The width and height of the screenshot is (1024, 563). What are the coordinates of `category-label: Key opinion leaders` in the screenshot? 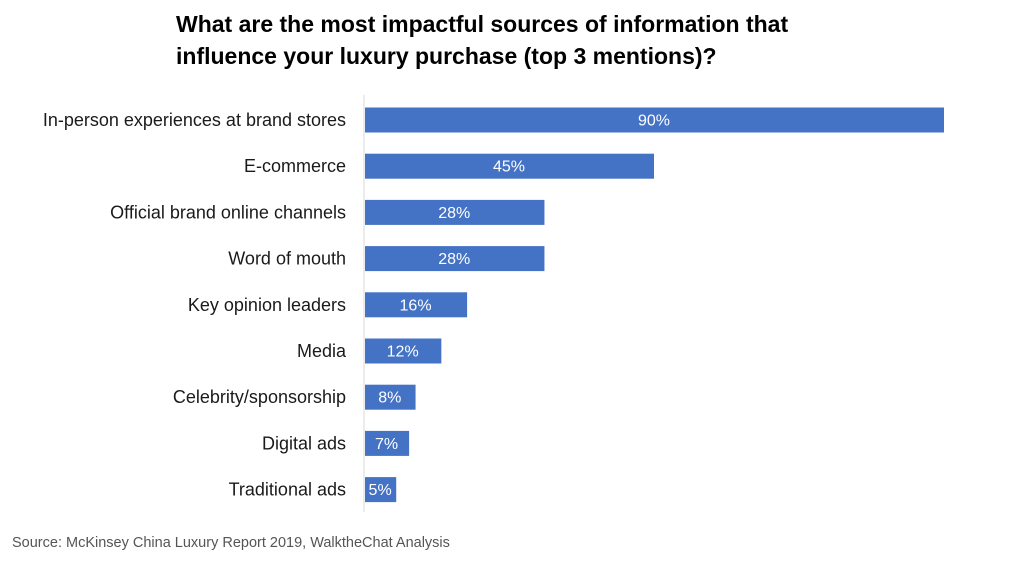 It's located at (267, 305).